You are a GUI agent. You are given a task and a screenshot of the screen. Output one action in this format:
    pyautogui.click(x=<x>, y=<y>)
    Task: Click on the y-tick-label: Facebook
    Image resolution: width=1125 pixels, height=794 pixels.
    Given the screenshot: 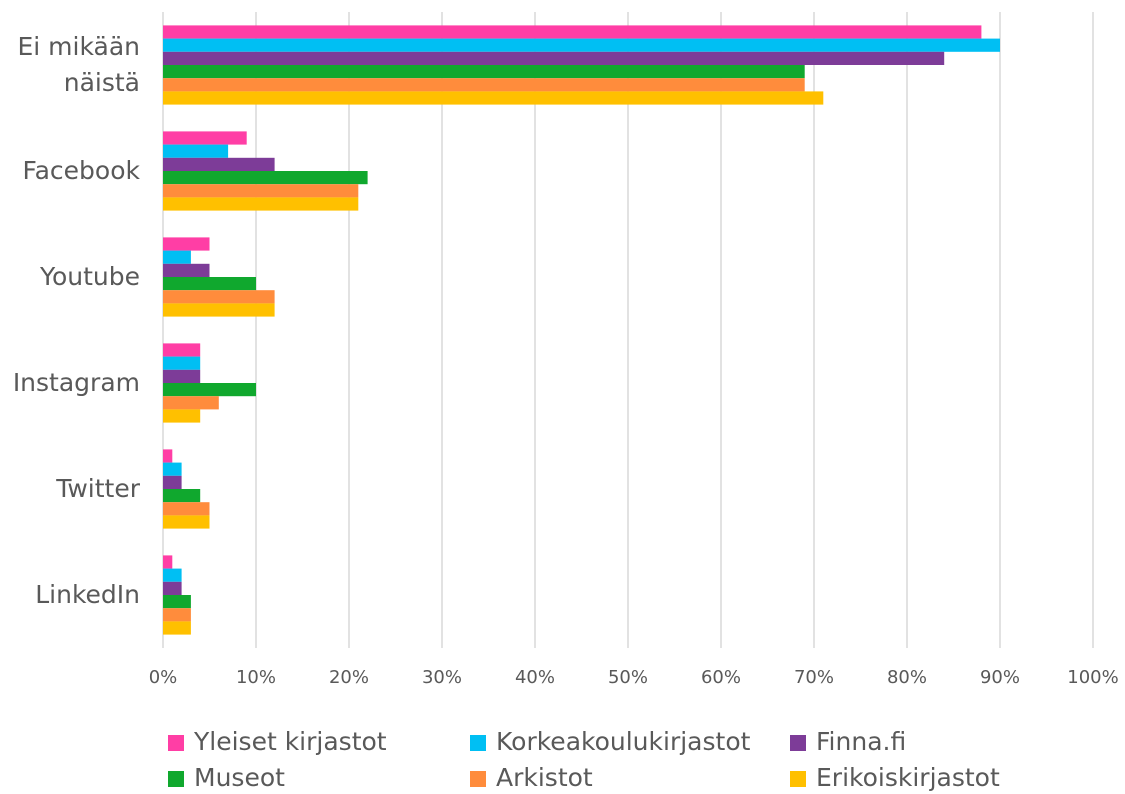 What is the action you would take?
    pyautogui.click(x=81, y=170)
    